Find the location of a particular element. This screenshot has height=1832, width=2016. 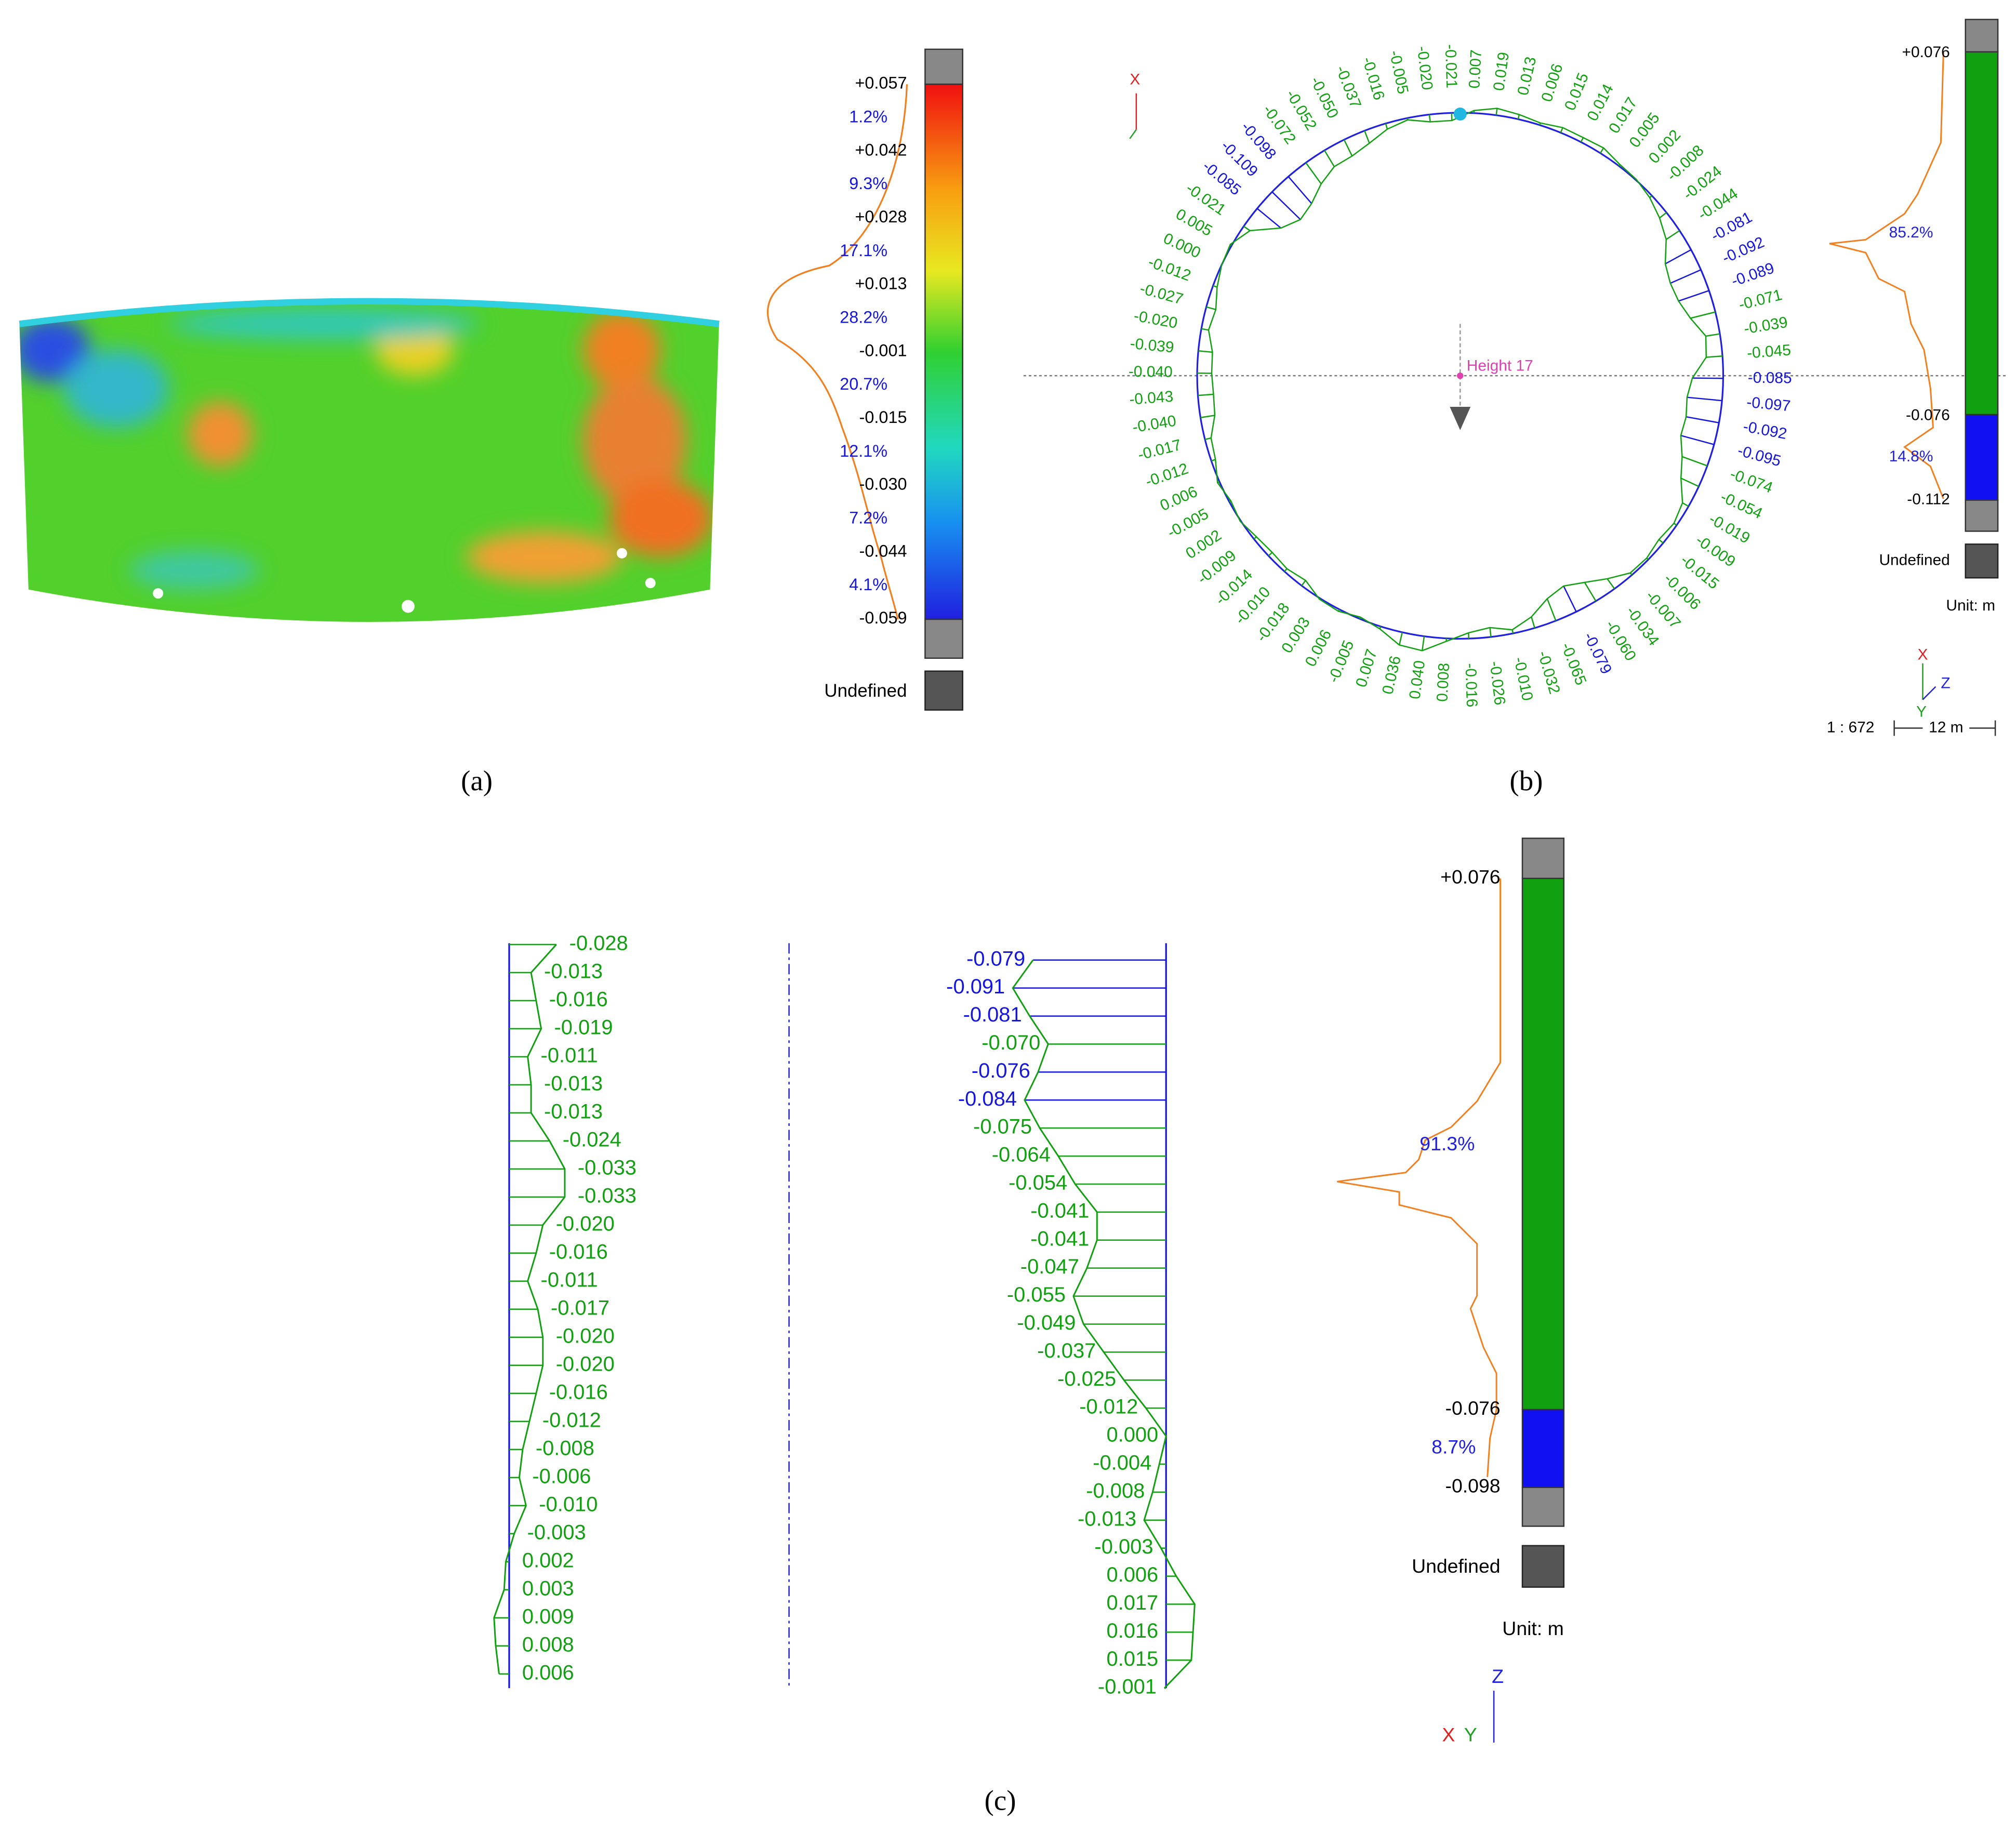

profile-label: -0.001 is located at coordinates (1128, 1687).